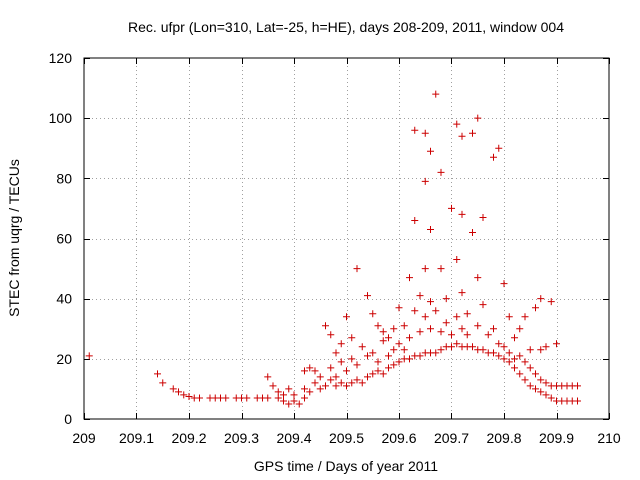 Image resolution: width=640 pixels, height=480 pixels. Describe the element at coordinates (64, 239) in the screenshot. I see `y-tick-label: 60` at that location.